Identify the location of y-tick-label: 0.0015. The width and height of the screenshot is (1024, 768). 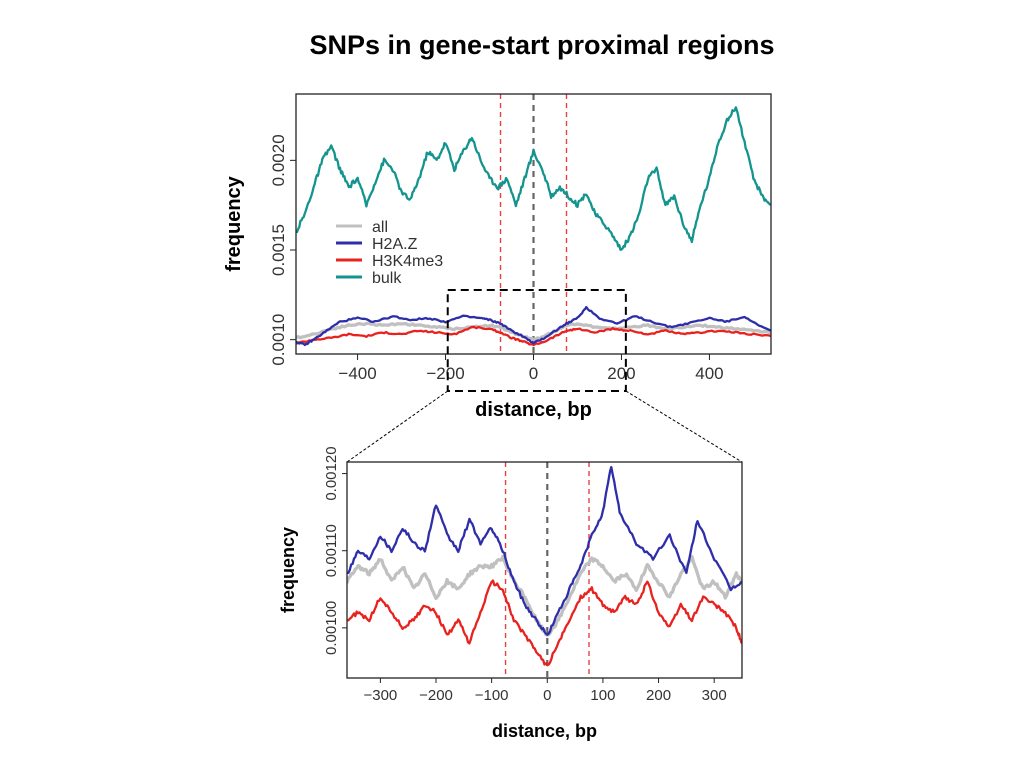
(278, 250).